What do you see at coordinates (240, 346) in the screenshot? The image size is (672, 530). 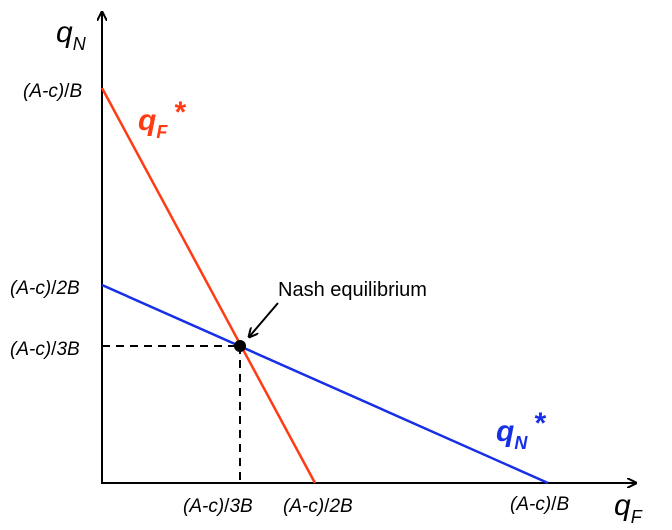 I see `nash-equilibrium-point` at bounding box center [240, 346].